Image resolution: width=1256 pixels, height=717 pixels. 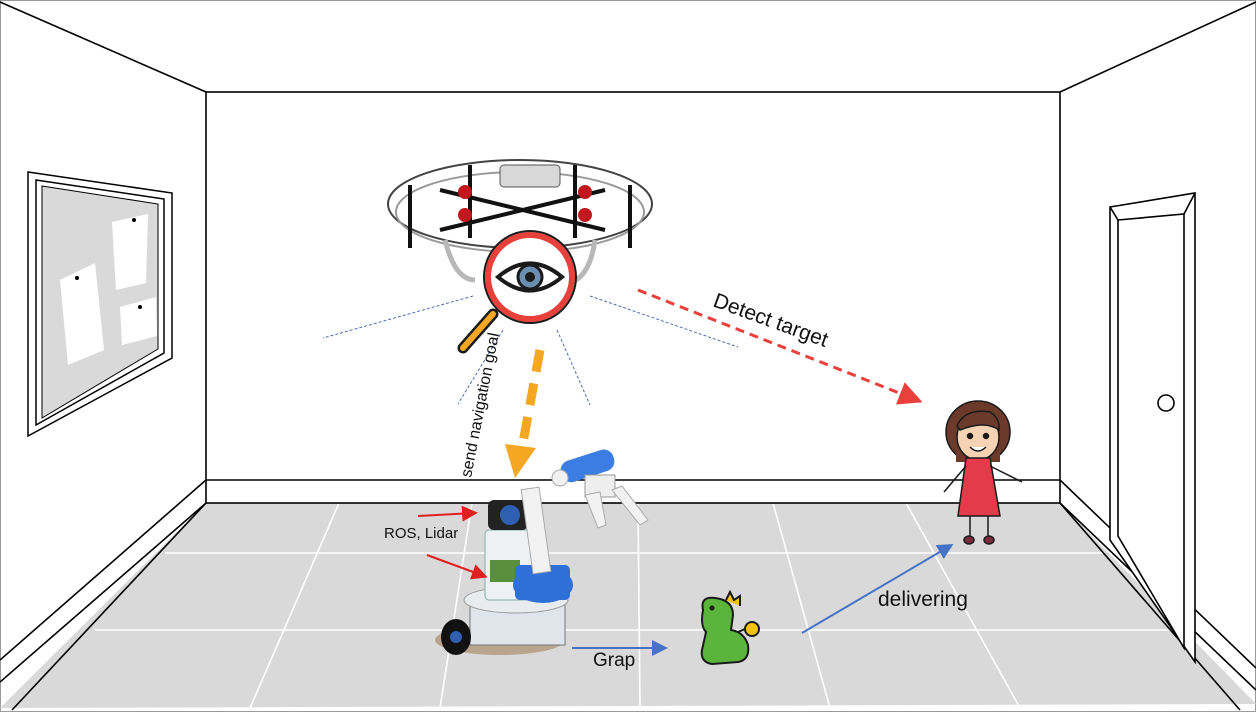 I want to click on door-icon, so click(x=1152, y=428).